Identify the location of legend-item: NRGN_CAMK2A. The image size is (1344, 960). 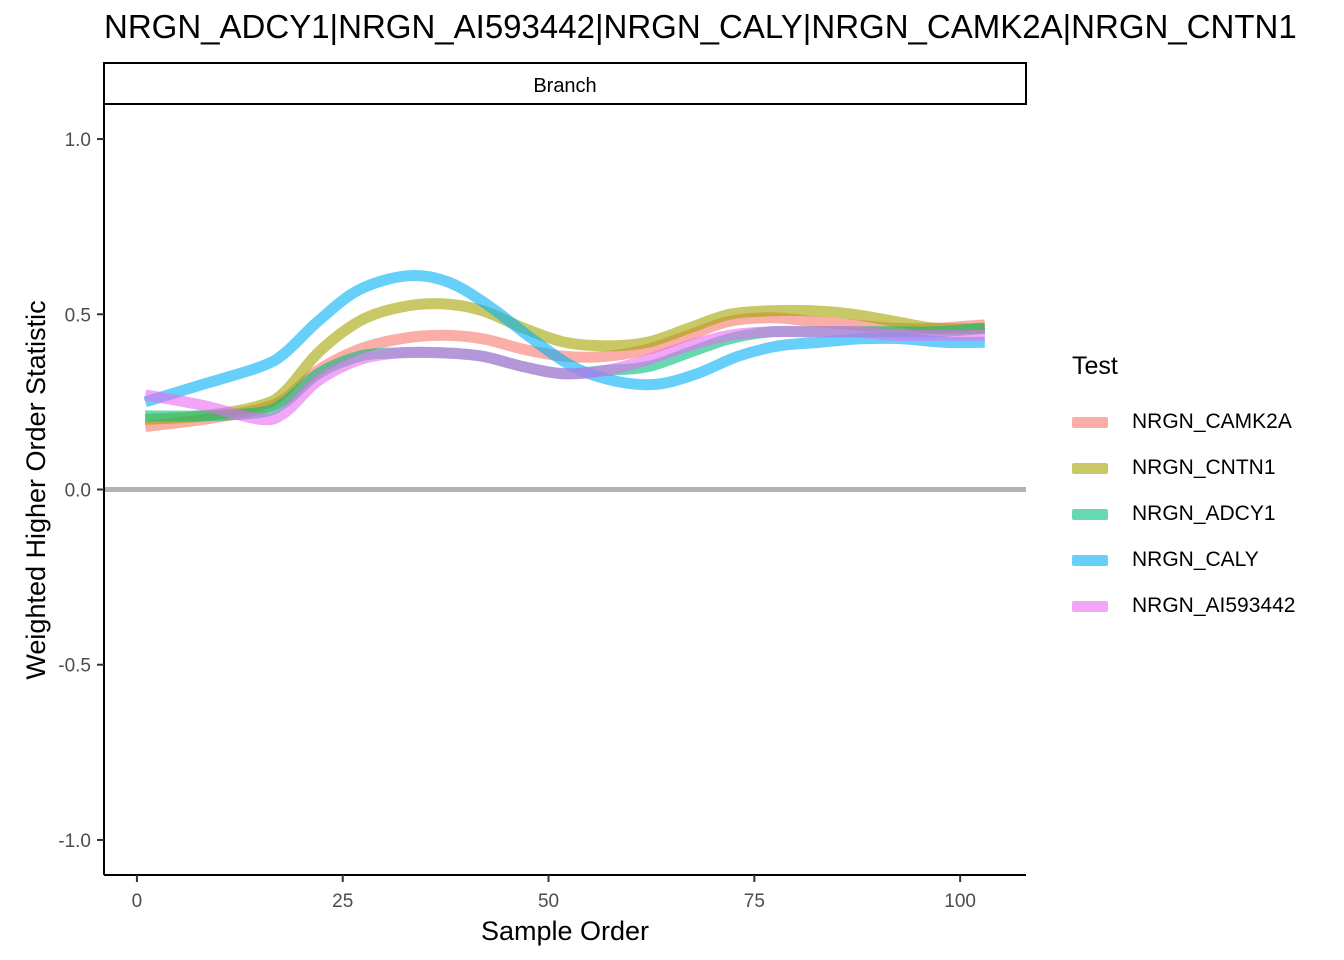
(1183, 422).